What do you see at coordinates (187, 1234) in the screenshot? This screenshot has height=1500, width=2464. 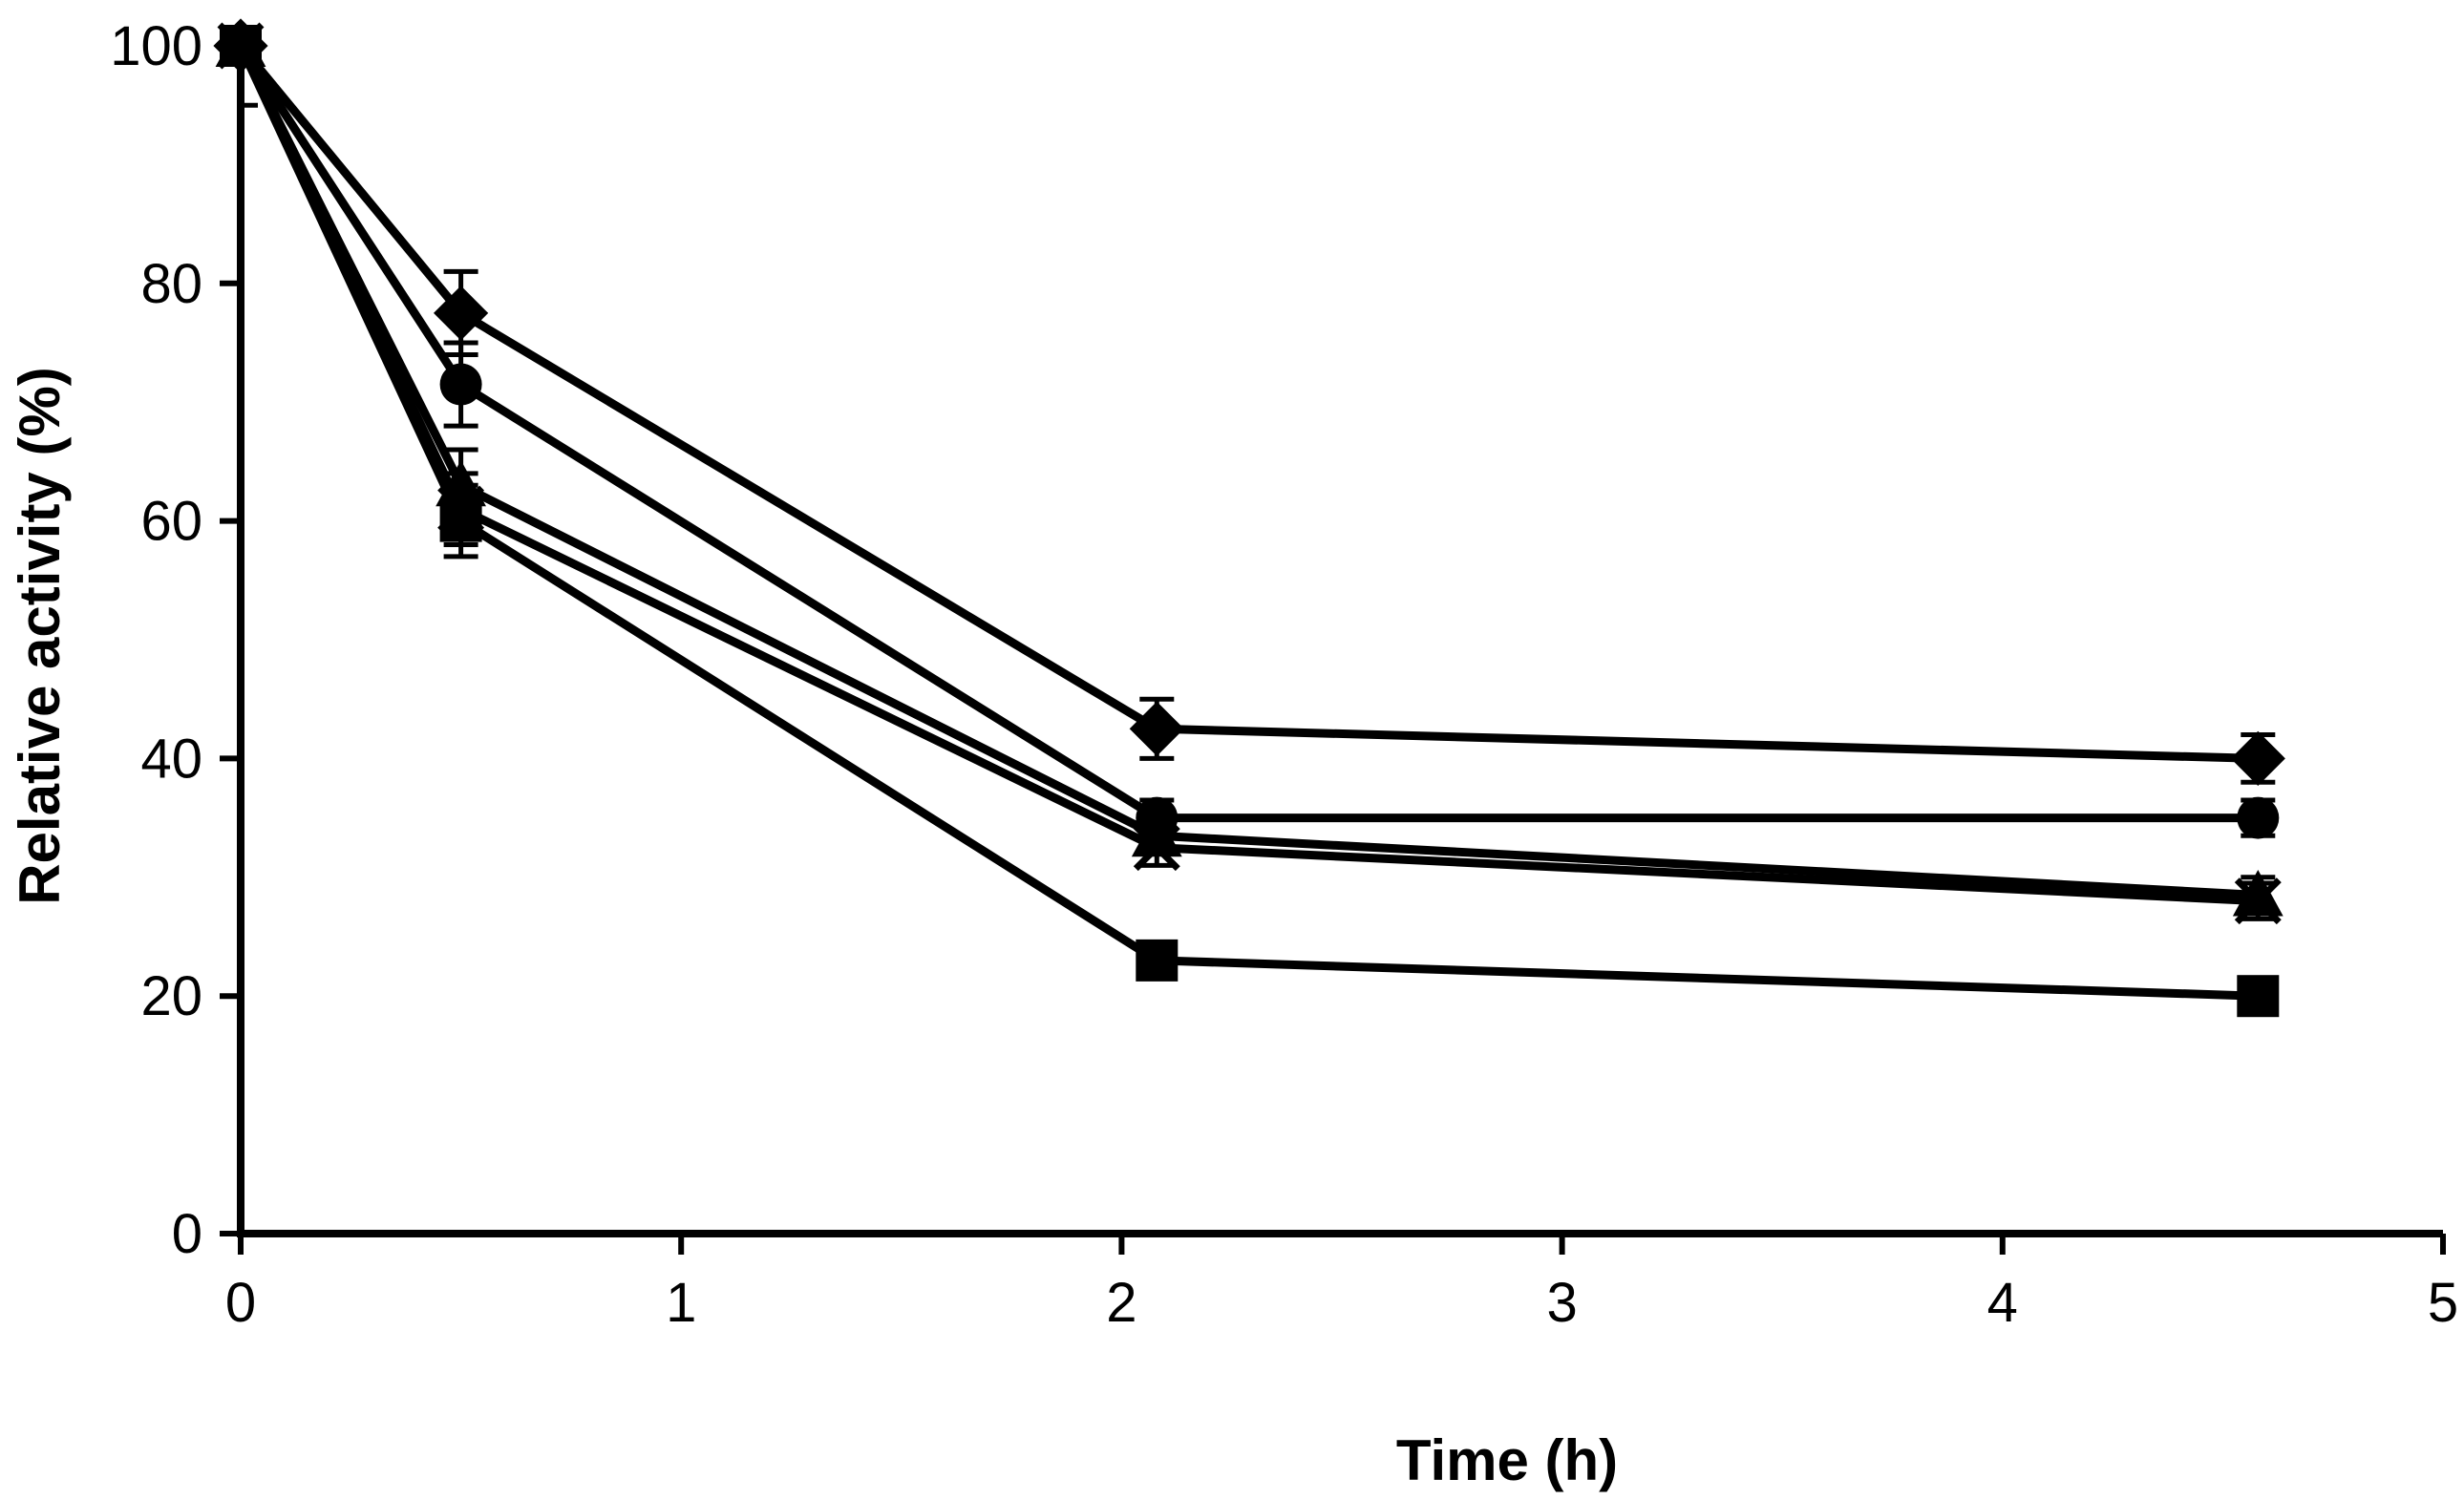 I see `y-tick-label: 0` at bounding box center [187, 1234].